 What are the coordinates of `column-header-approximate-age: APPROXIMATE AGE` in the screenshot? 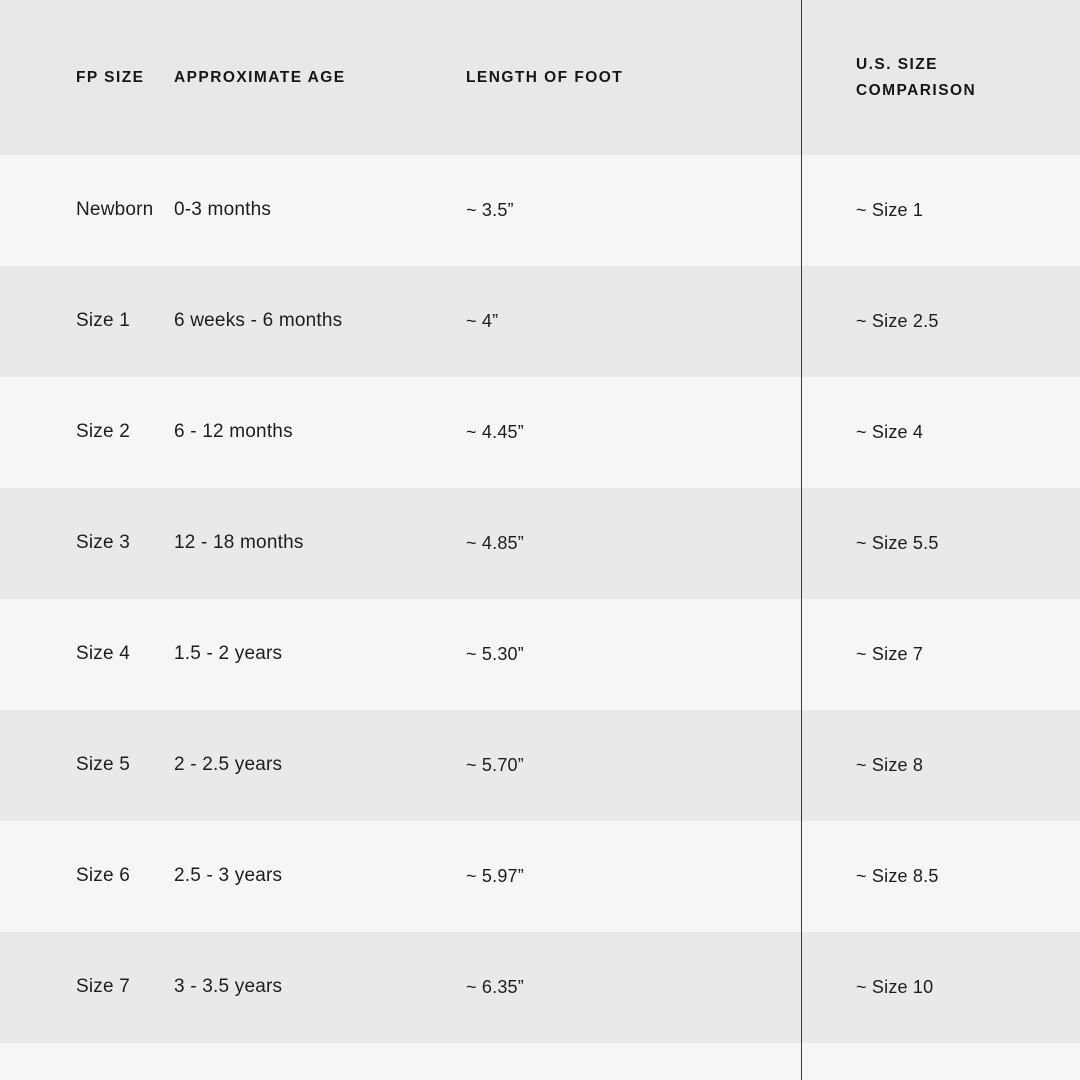 It's located at (320, 77).